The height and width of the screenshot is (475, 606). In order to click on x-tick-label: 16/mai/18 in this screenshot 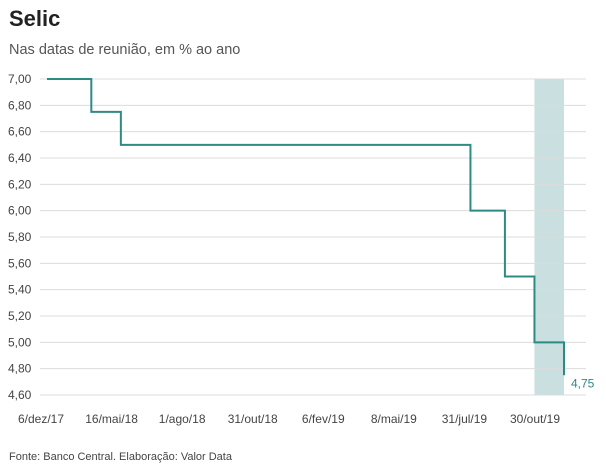, I will do `click(111, 419)`.